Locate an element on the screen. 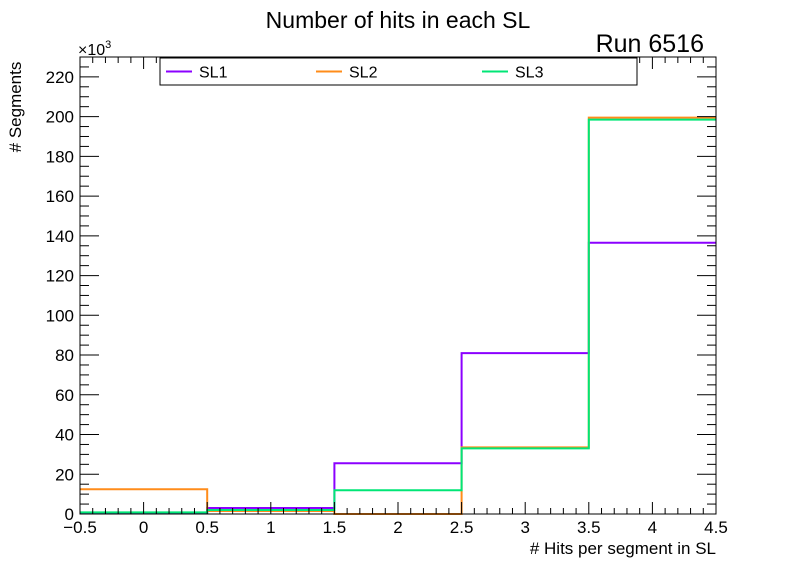  y-tick-label: 20 is located at coordinates (64, 474).